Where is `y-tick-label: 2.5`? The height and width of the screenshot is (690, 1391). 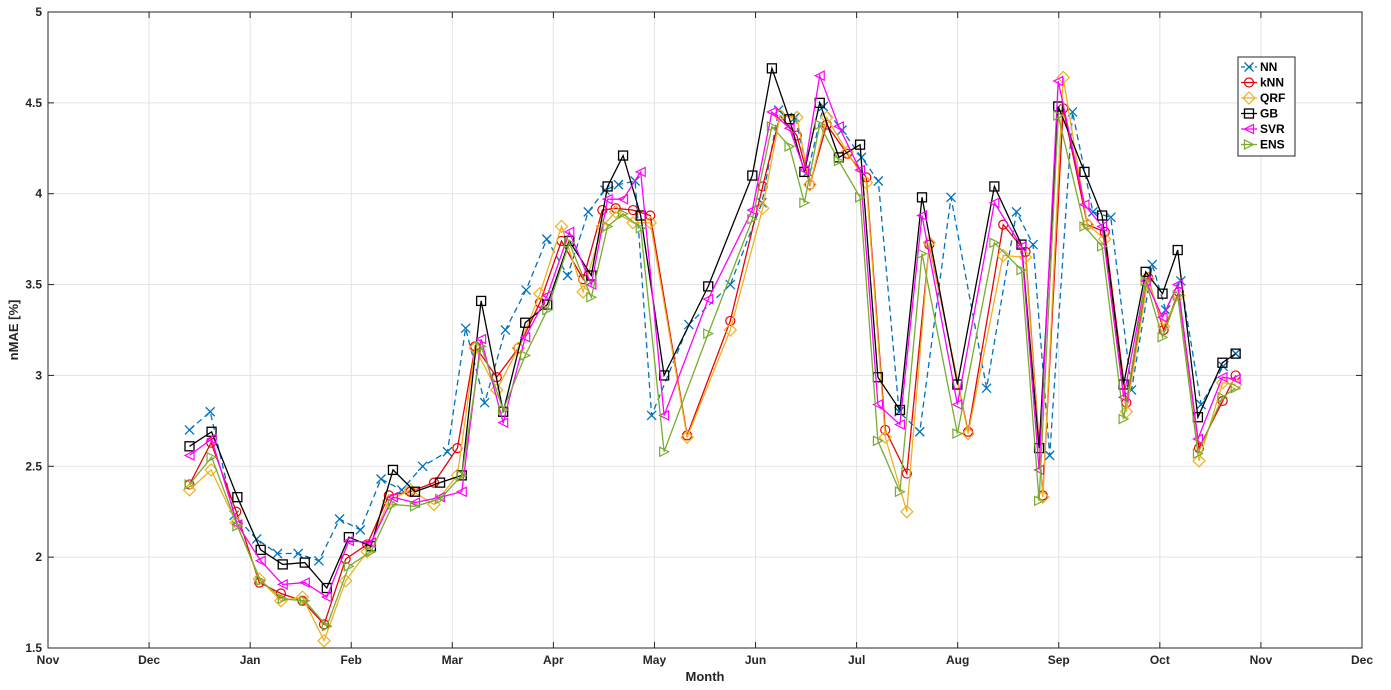
y-tick-label: 2.5 is located at coordinates (33, 466).